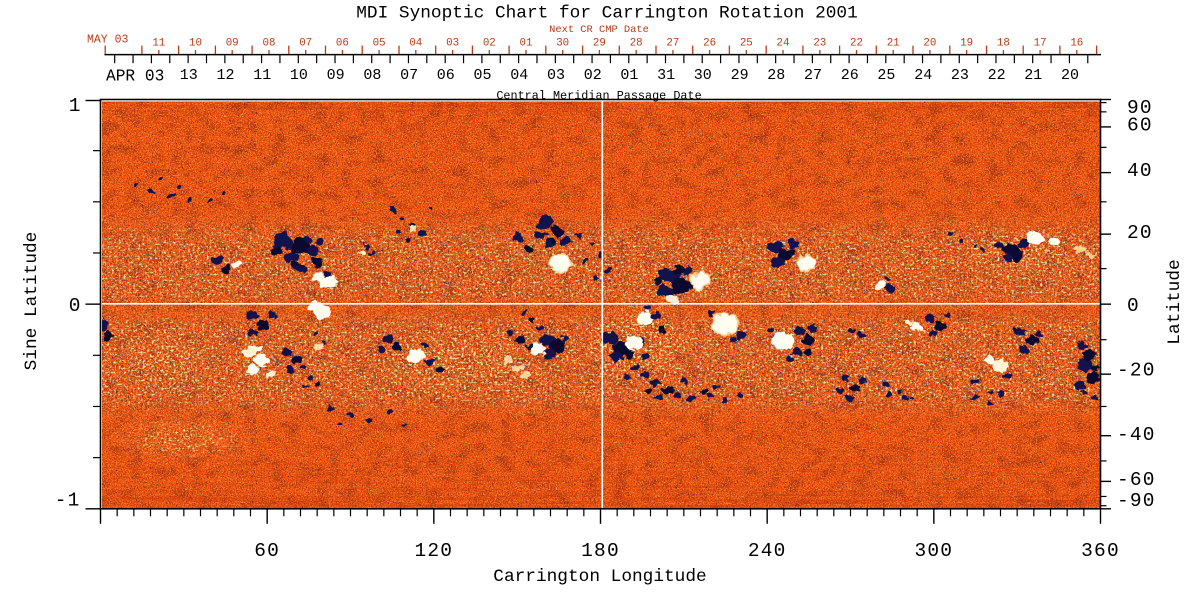 The image size is (1200, 610). Describe the element at coordinates (135, 77) in the screenshot. I see `svg-text: APR 03` at that location.